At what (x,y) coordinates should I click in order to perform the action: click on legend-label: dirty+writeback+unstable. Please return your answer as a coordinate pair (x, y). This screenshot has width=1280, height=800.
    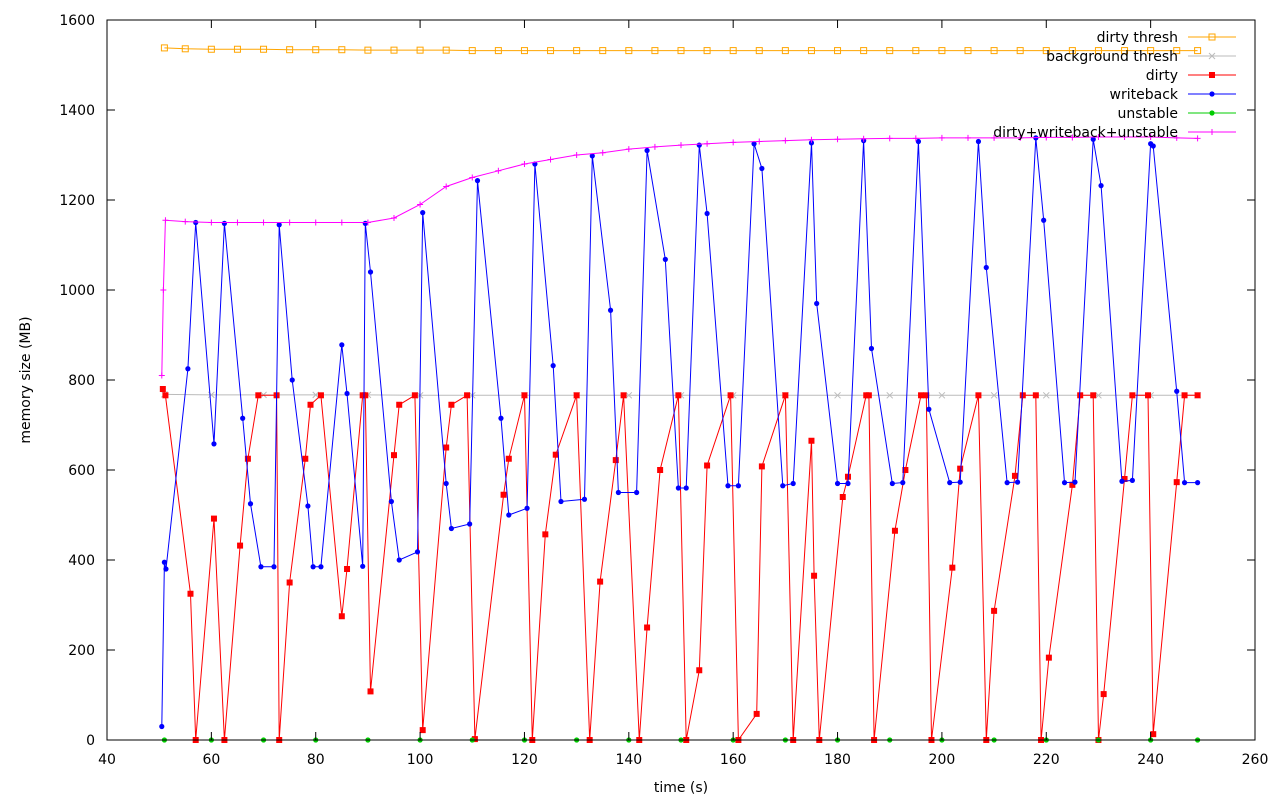
    Looking at the image, I should click on (1085, 133).